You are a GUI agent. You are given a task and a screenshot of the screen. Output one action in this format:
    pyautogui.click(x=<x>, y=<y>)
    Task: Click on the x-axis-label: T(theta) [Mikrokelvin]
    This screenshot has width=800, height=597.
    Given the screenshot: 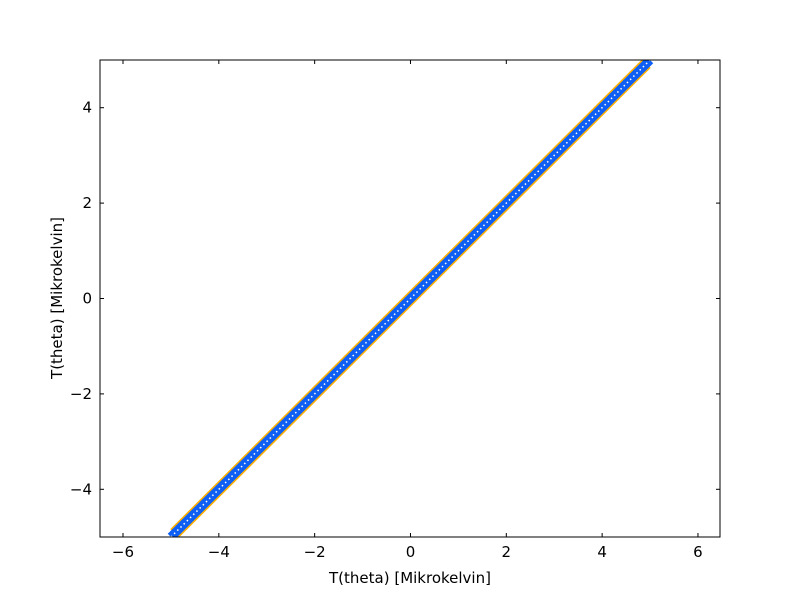 What is the action you would take?
    pyautogui.click(x=409, y=578)
    